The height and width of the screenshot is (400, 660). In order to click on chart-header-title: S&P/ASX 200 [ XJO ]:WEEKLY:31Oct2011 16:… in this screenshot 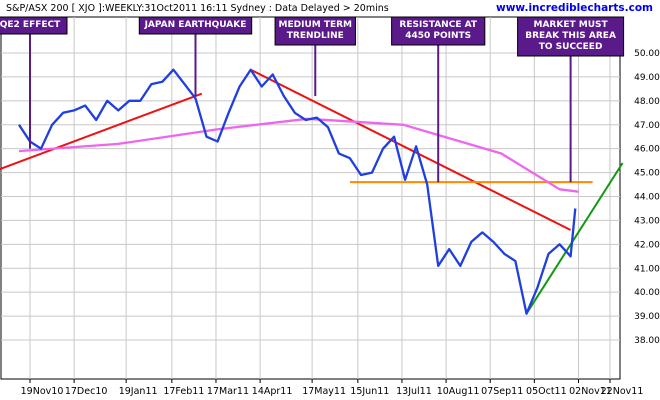, I will do `click(197, 8)`.